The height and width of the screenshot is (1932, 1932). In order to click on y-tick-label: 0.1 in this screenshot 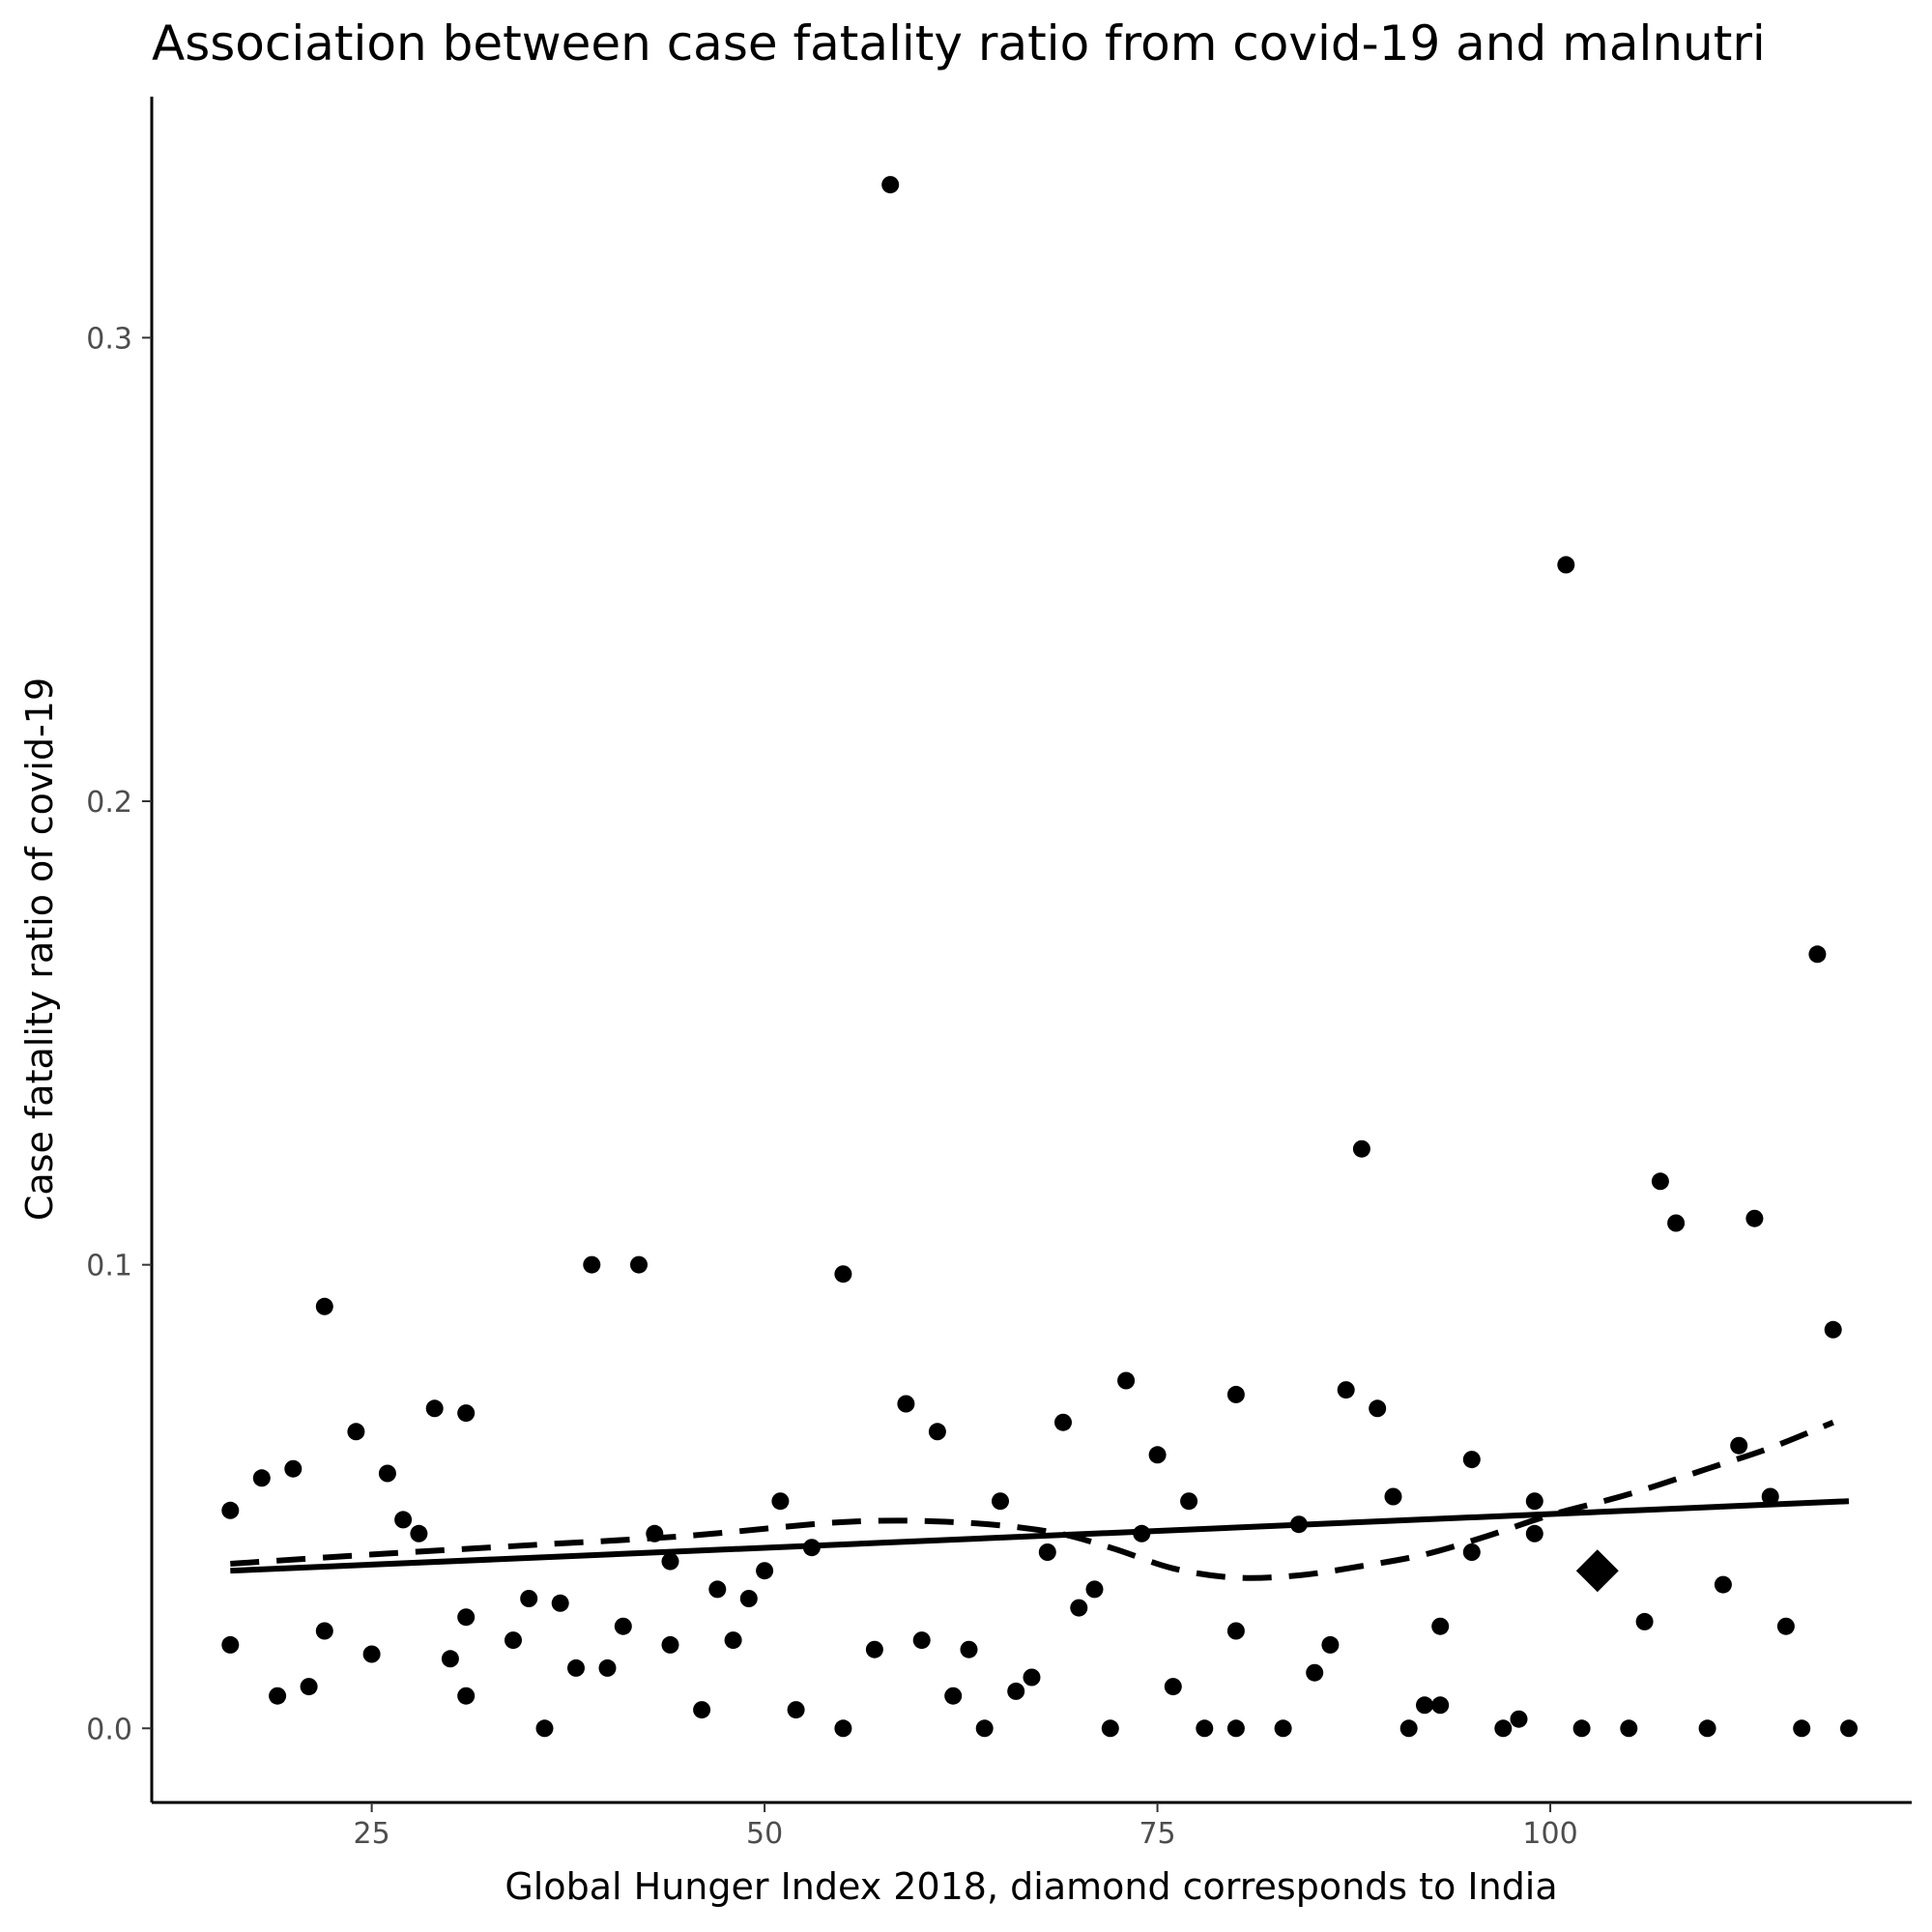, I will do `click(109, 1266)`.